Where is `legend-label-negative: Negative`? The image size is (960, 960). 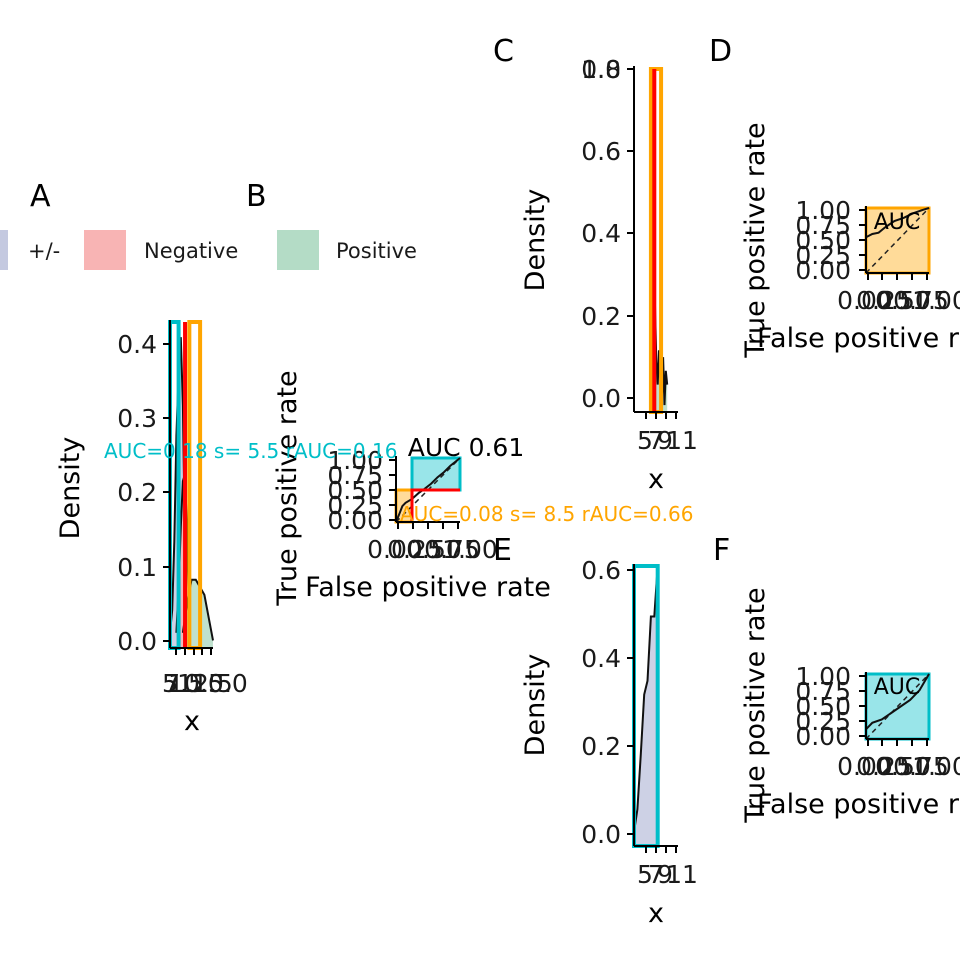
legend-label-negative: Negative is located at coordinates (191, 251).